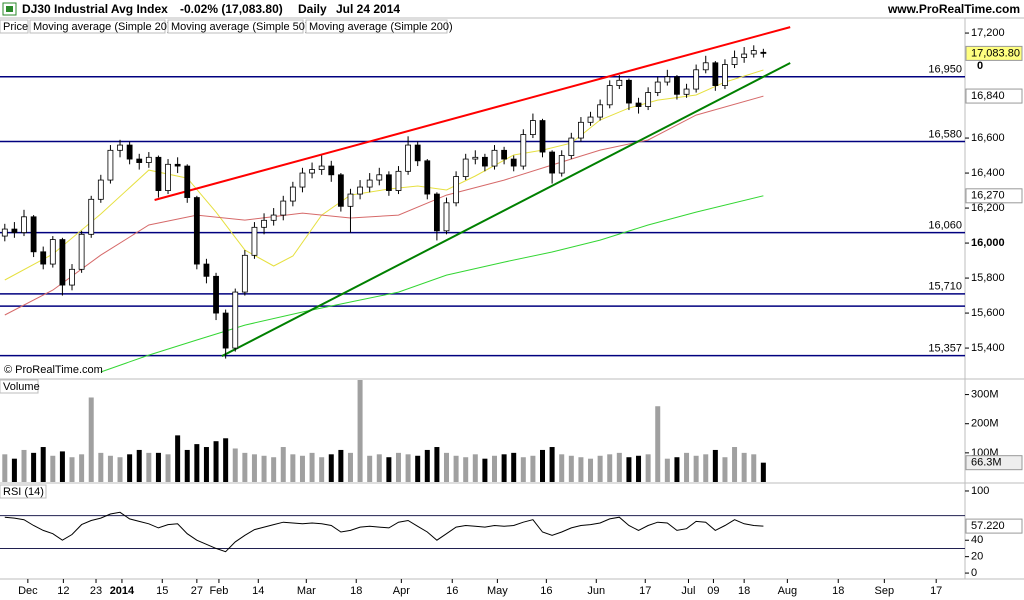 This screenshot has height=600, width=1024. Describe the element at coordinates (945, 70) in the screenshot. I see `level-label: 16,950` at that location.